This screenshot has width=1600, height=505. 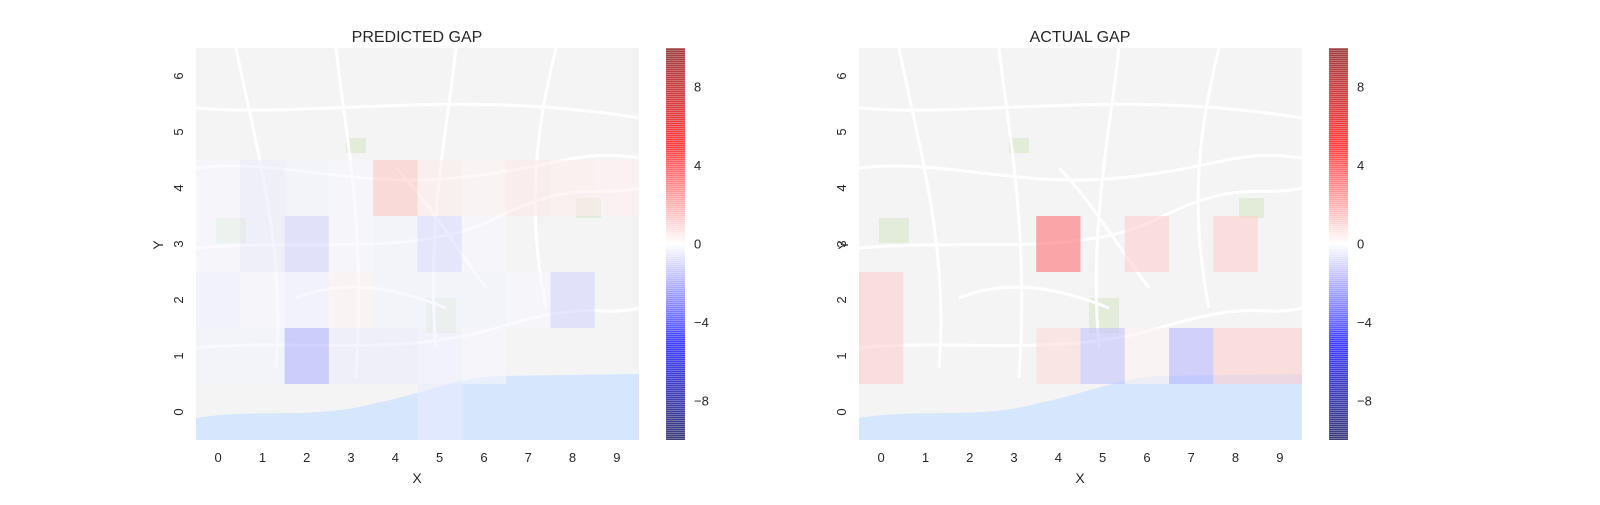 What do you see at coordinates (178, 355) in the screenshot?
I see `y-tick-label: 1` at bounding box center [178, 355].